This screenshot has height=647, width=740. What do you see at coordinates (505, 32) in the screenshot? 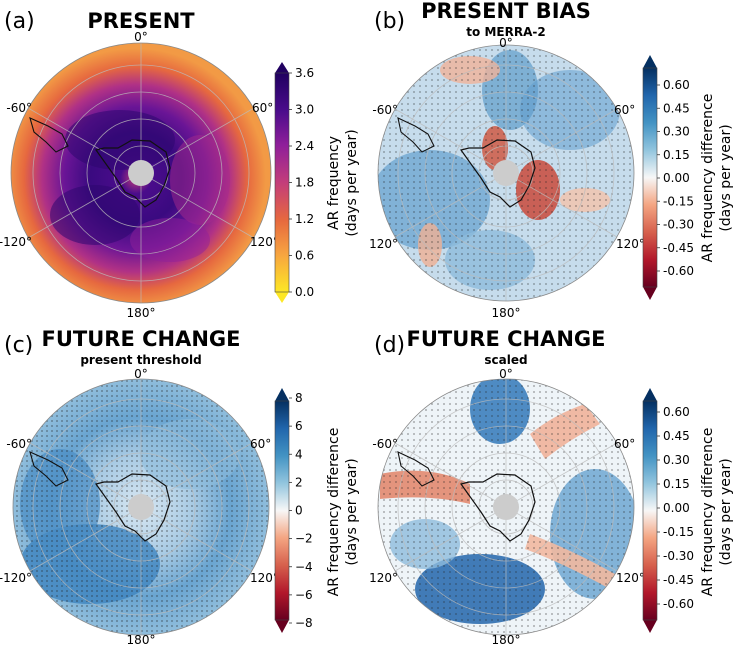
I see `panel-subtitle: to MERRA-2` at bounding box center [505, 32].